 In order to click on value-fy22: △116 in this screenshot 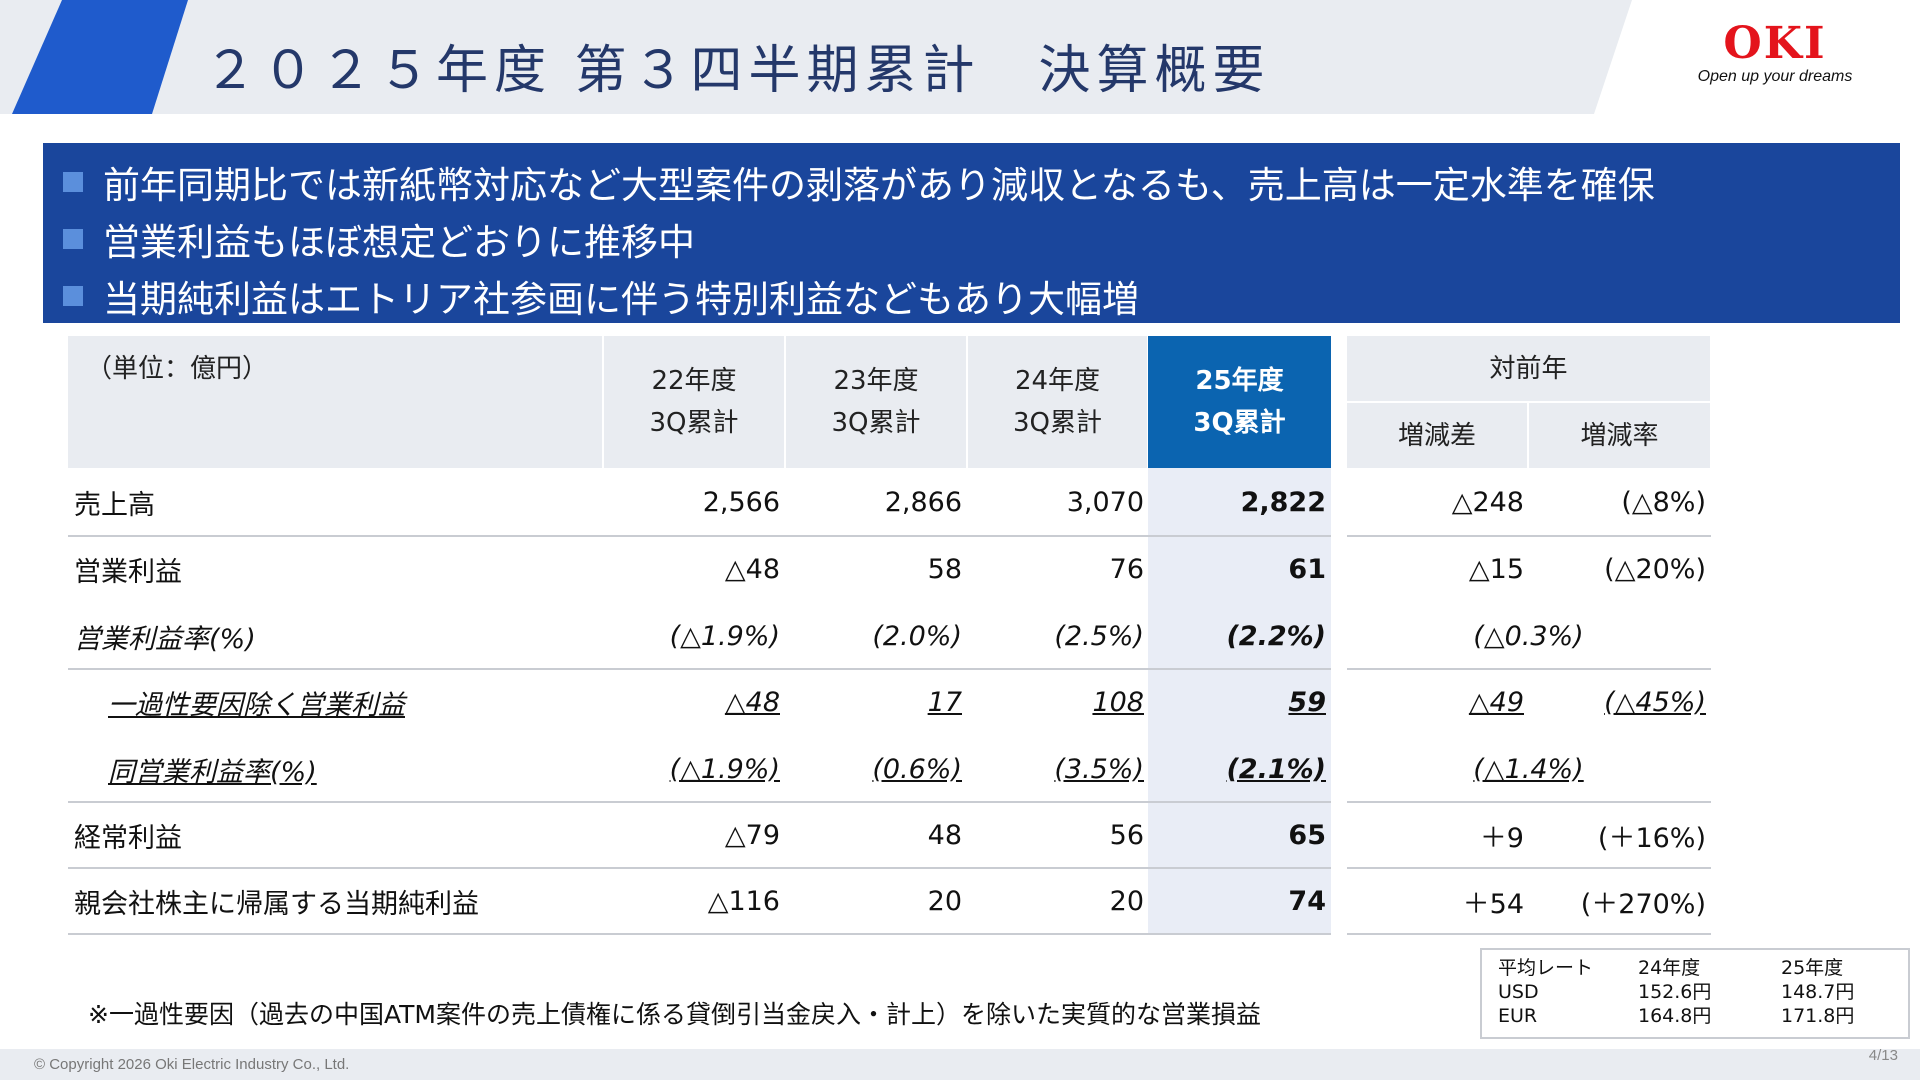, I will do `click(743, 901)`.